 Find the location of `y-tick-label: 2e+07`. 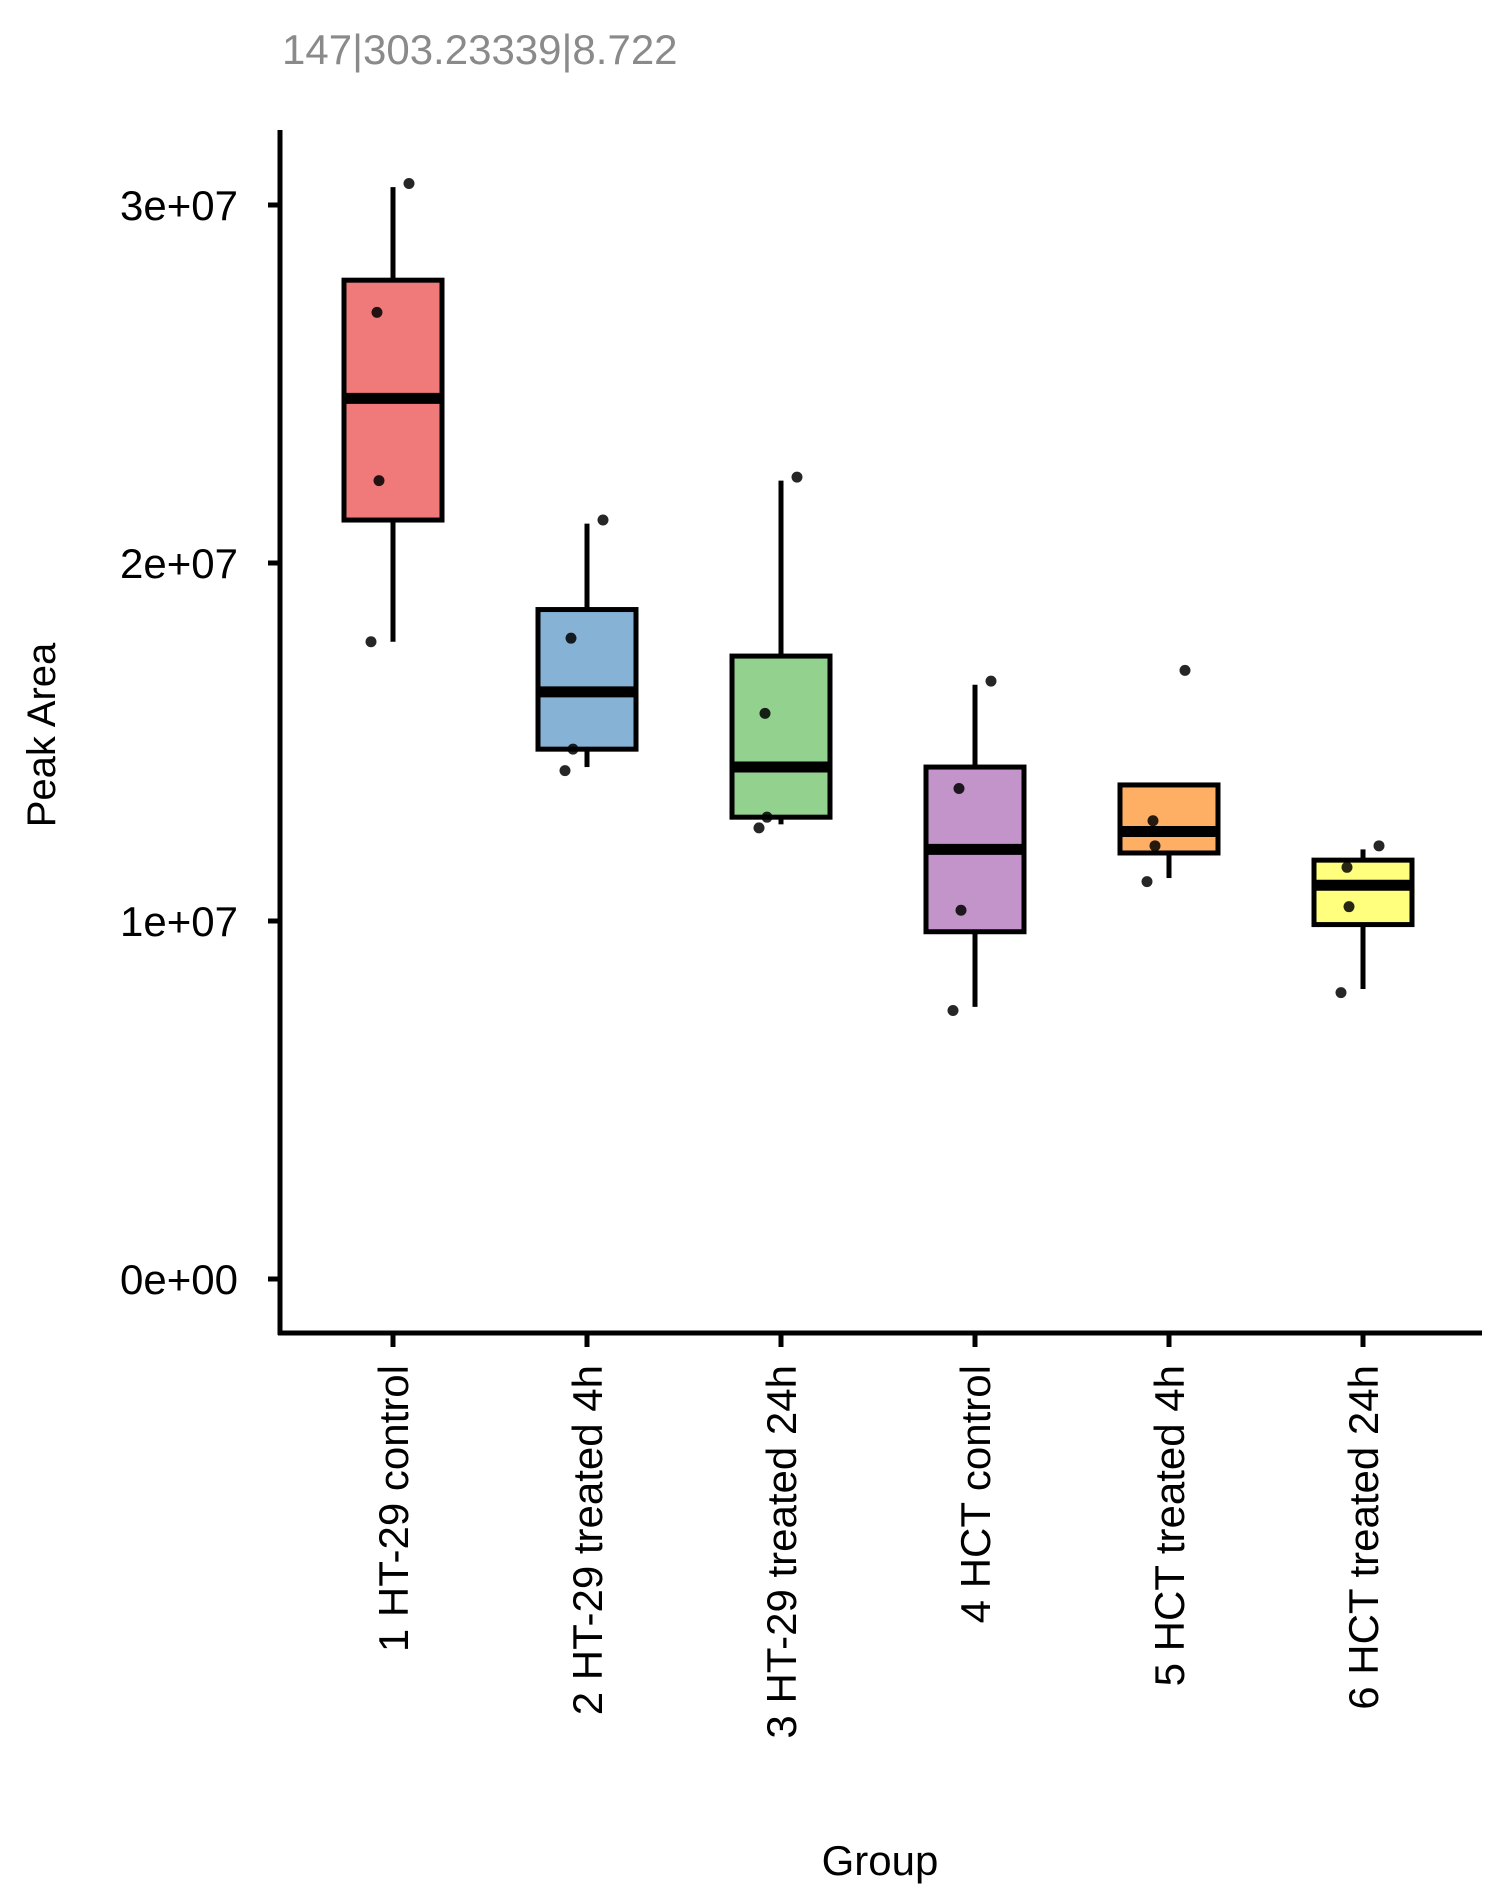

y-tick-label: 2e+07 is located at coordinates (179, 563).